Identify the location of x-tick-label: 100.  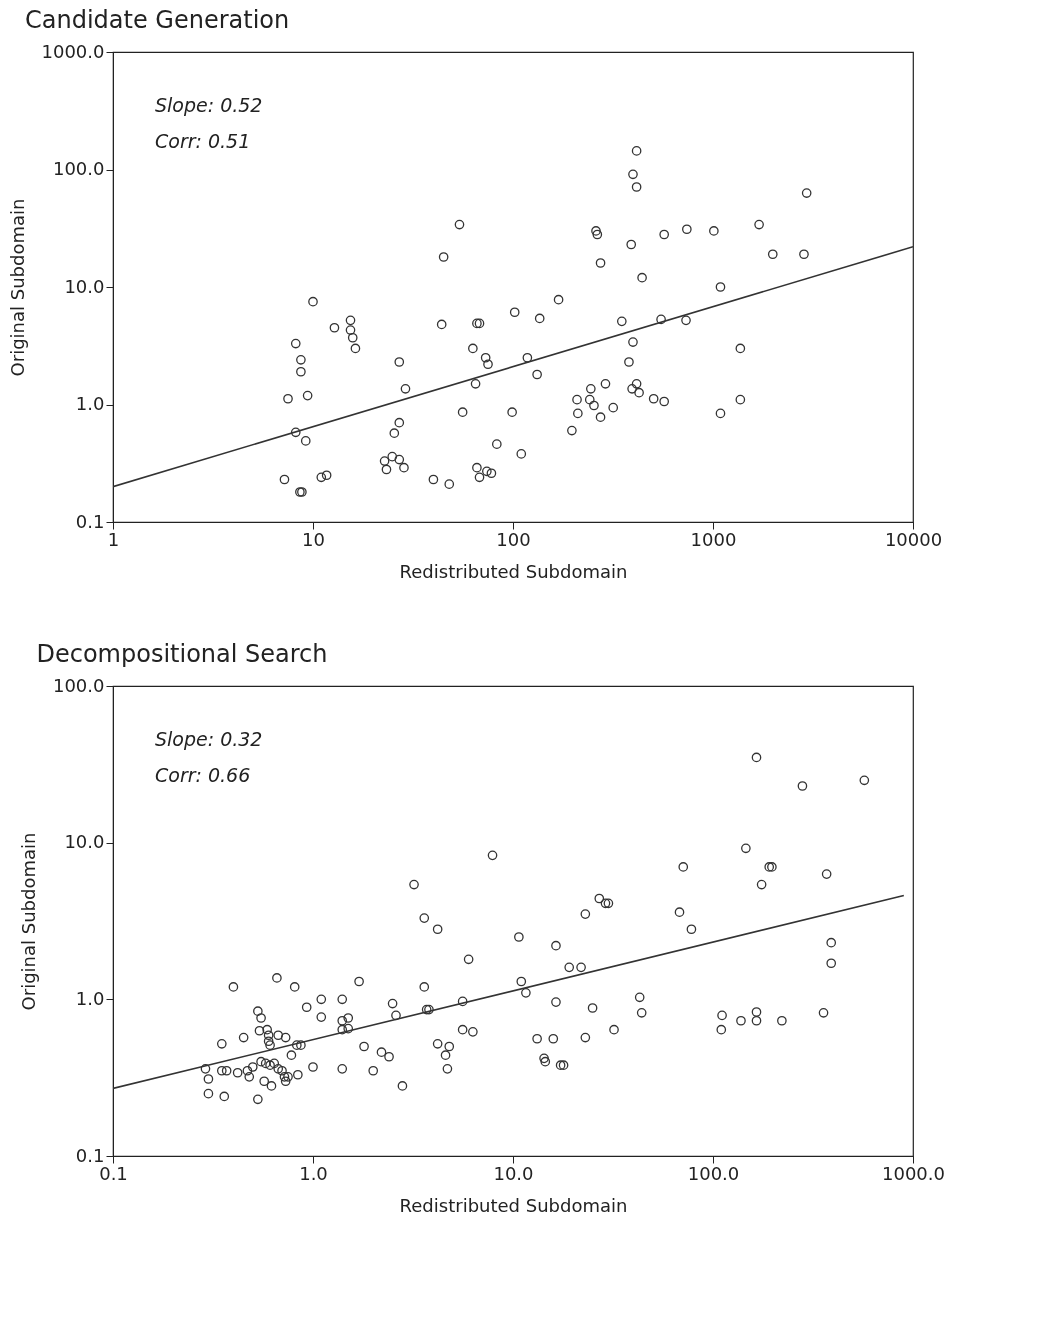
(513, 539).